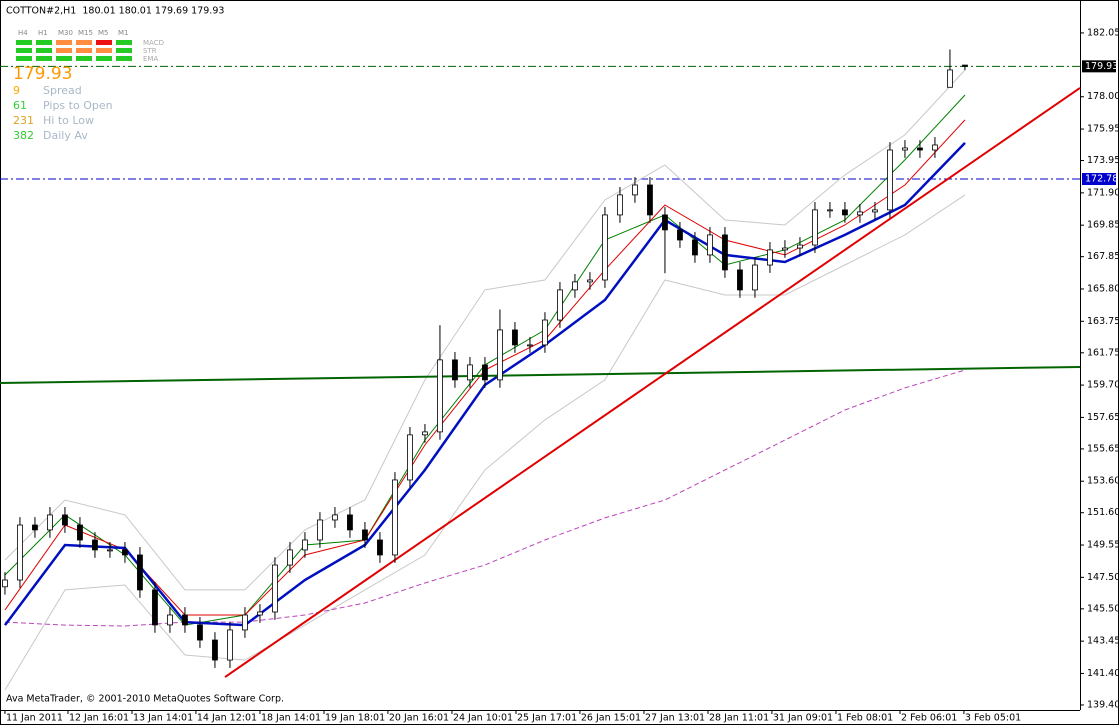 The height and width of the screenshot is (725, 1119). Describe the element at coordinates (42, 74) in the screenshot. I see `price: 179.93` at that location.